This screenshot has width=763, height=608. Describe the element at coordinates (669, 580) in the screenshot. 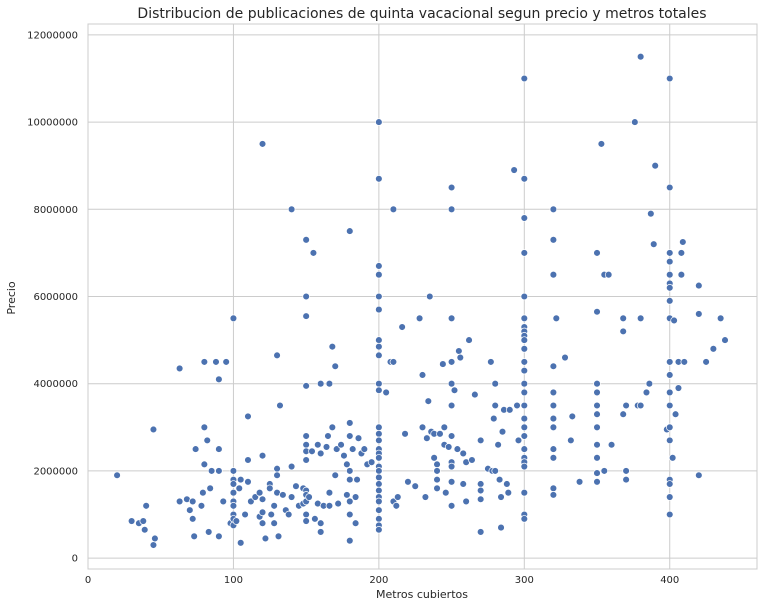

I see `x-tick-label: 400` at that location.